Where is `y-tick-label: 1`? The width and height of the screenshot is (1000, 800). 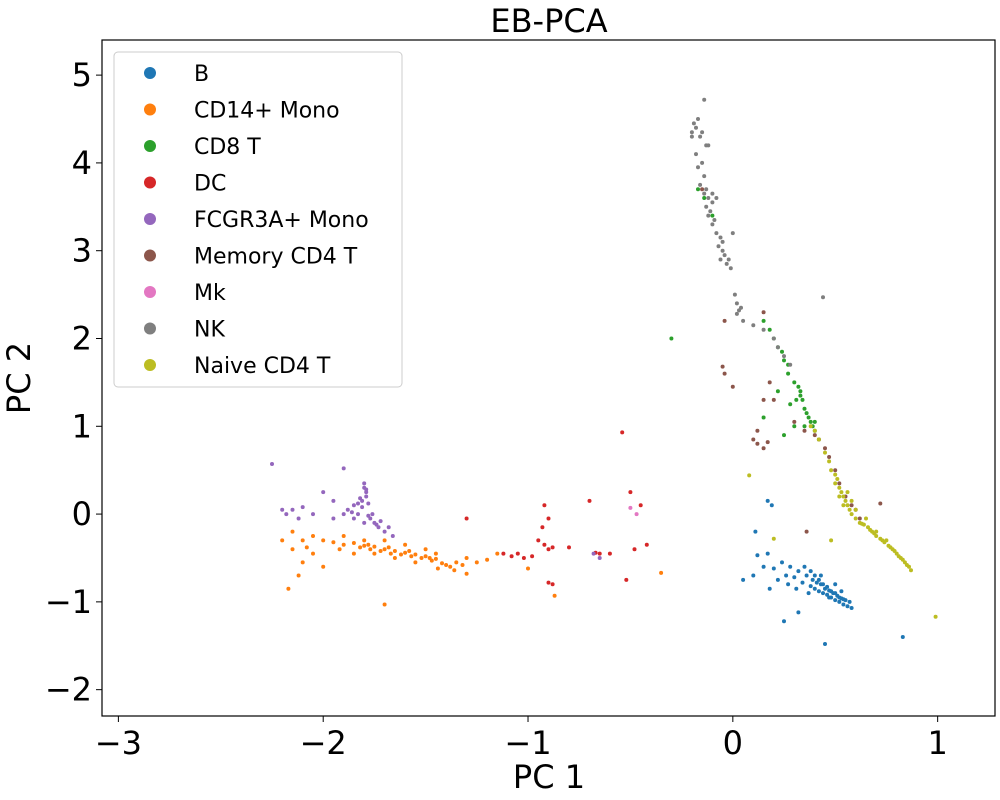 y-tick-label: 1 is located at coordinates (82, 426).